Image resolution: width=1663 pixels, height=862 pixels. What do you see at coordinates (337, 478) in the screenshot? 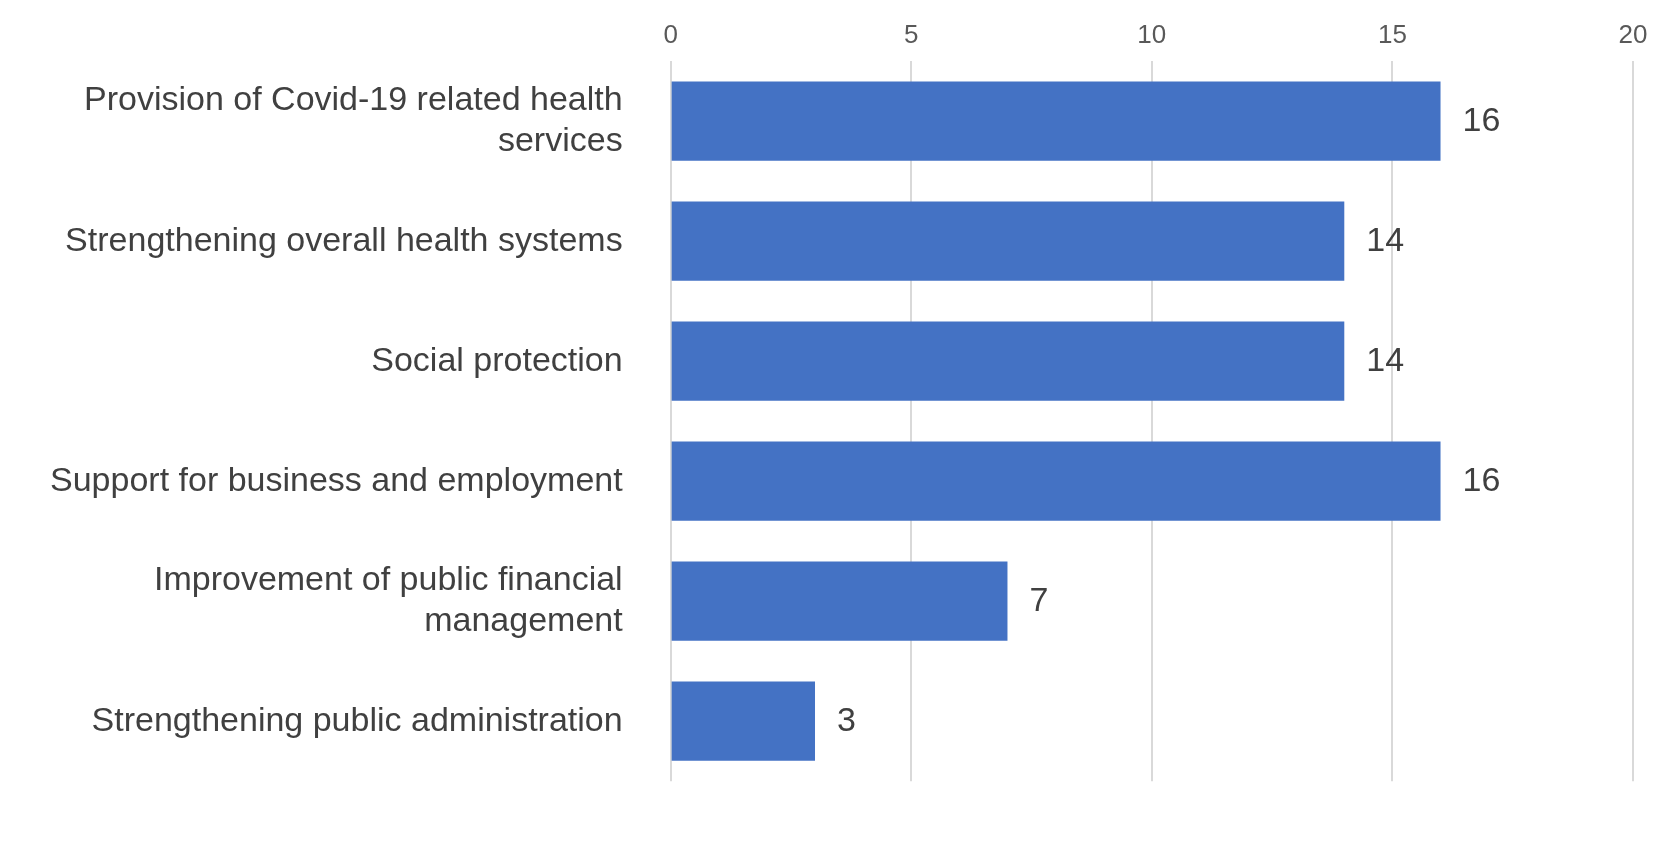
I see `y-tick-label: Support for business and employment` at bounding box center [337, 478].